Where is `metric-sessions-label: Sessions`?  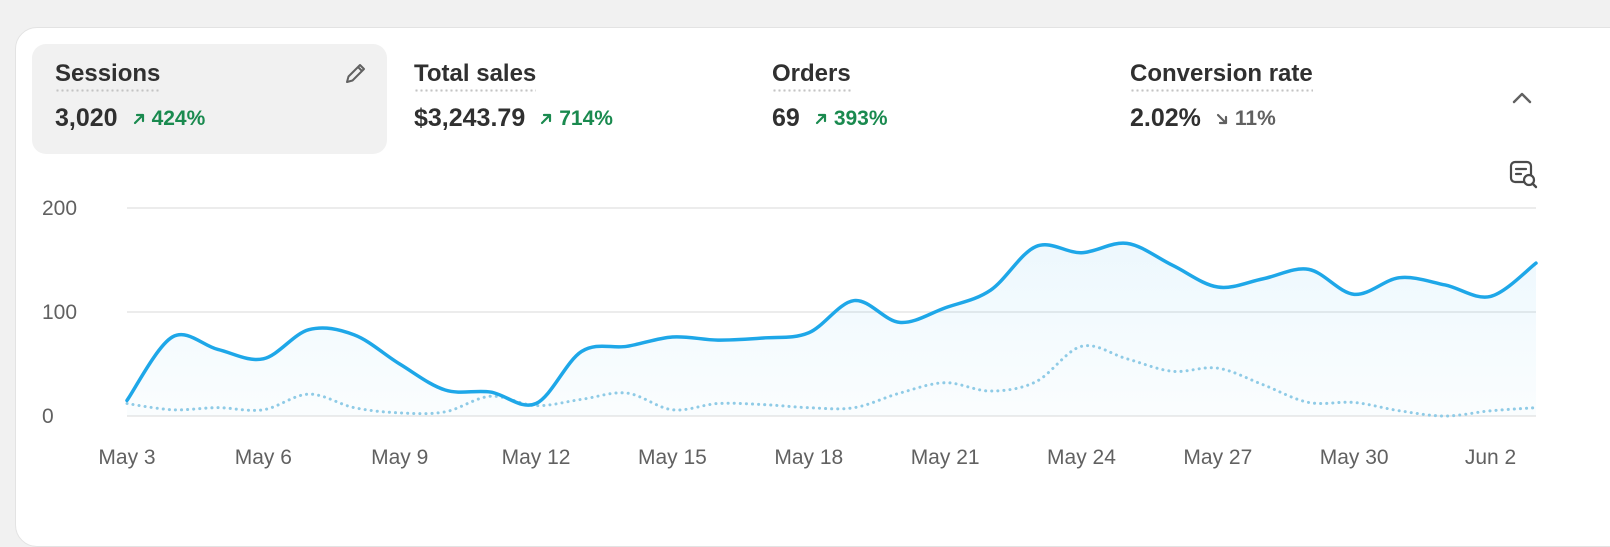 metric-sessions-label: Sessions is located at coordinates (108, 76).